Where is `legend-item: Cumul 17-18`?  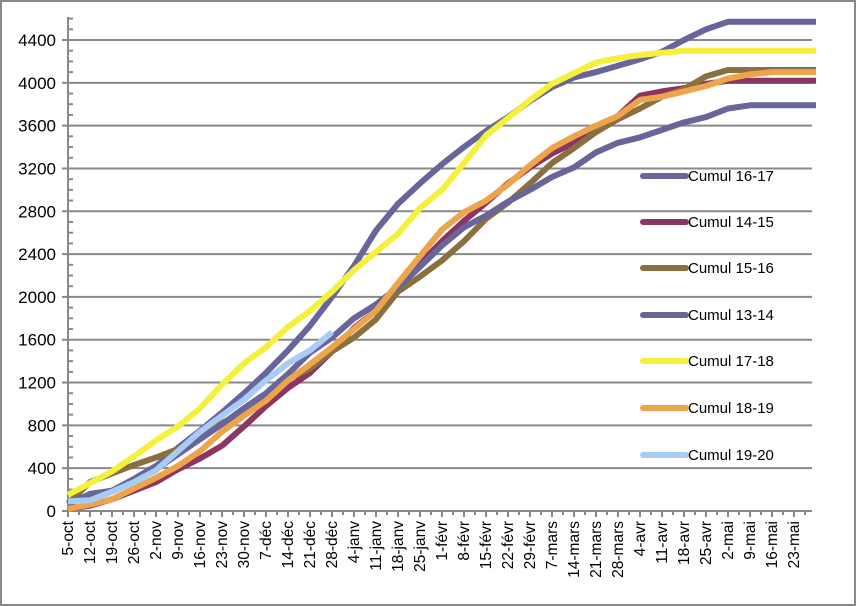 legend-item: Cumul 17-18 is located at coordinates (707, 361).